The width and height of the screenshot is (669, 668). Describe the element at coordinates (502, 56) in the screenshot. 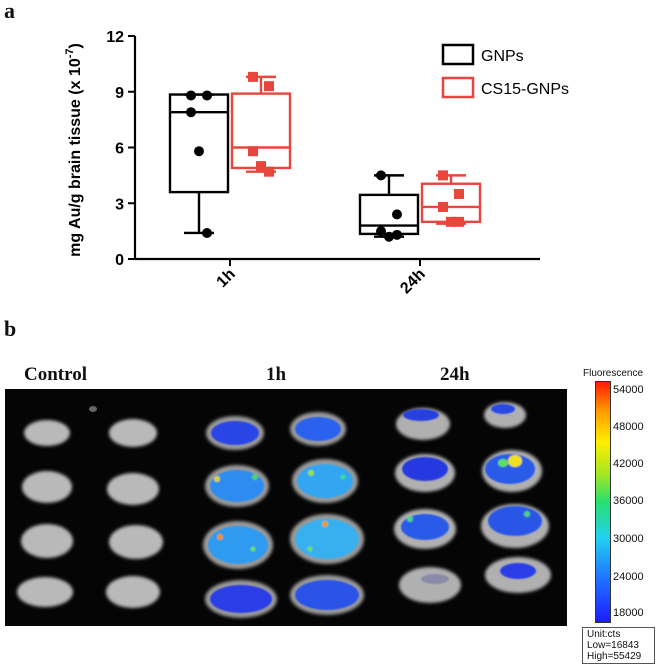

I see `legend-label: GNPs` at that location.